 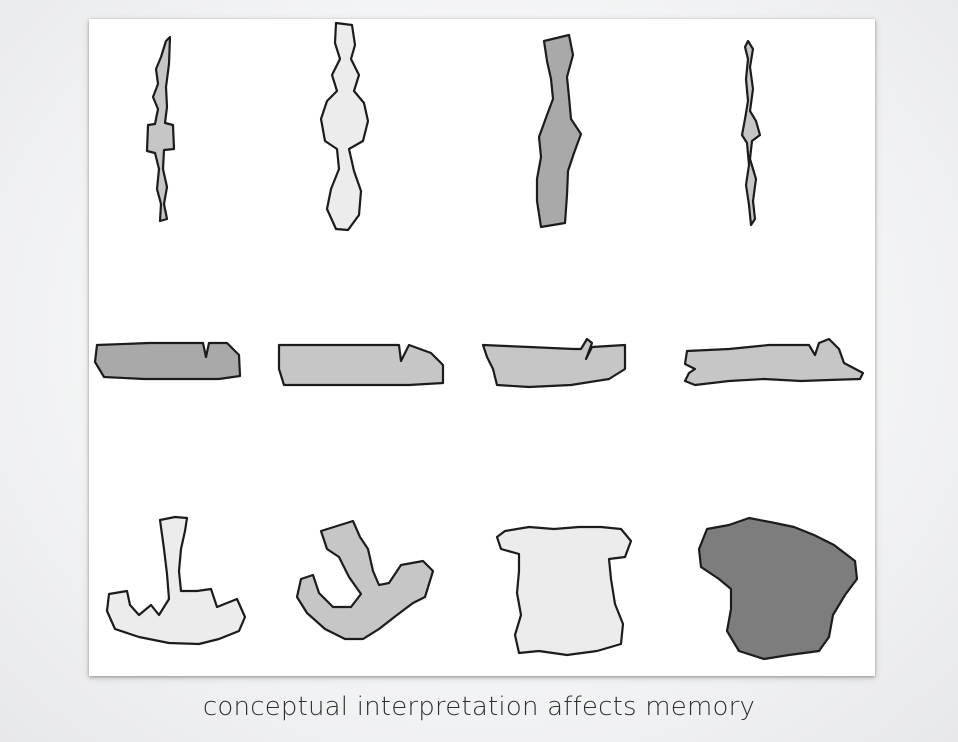 I want to click on shape-row1-col2, so click(x=344, y=126).